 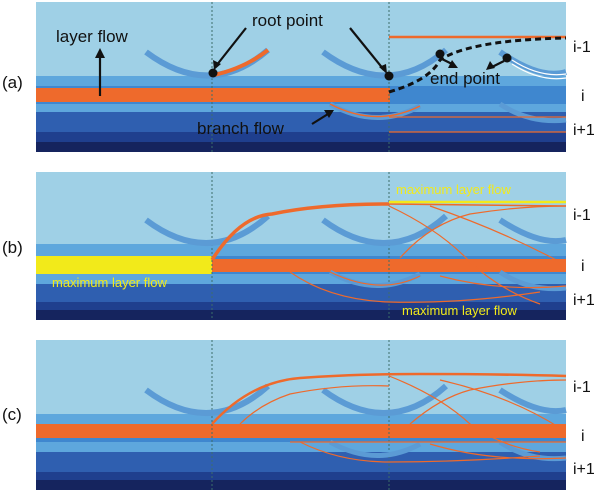 What do you see at coordinates (583, 266) in the screenshot?
I see `panel-b-level-i: i` at bounding box center [583, 266].